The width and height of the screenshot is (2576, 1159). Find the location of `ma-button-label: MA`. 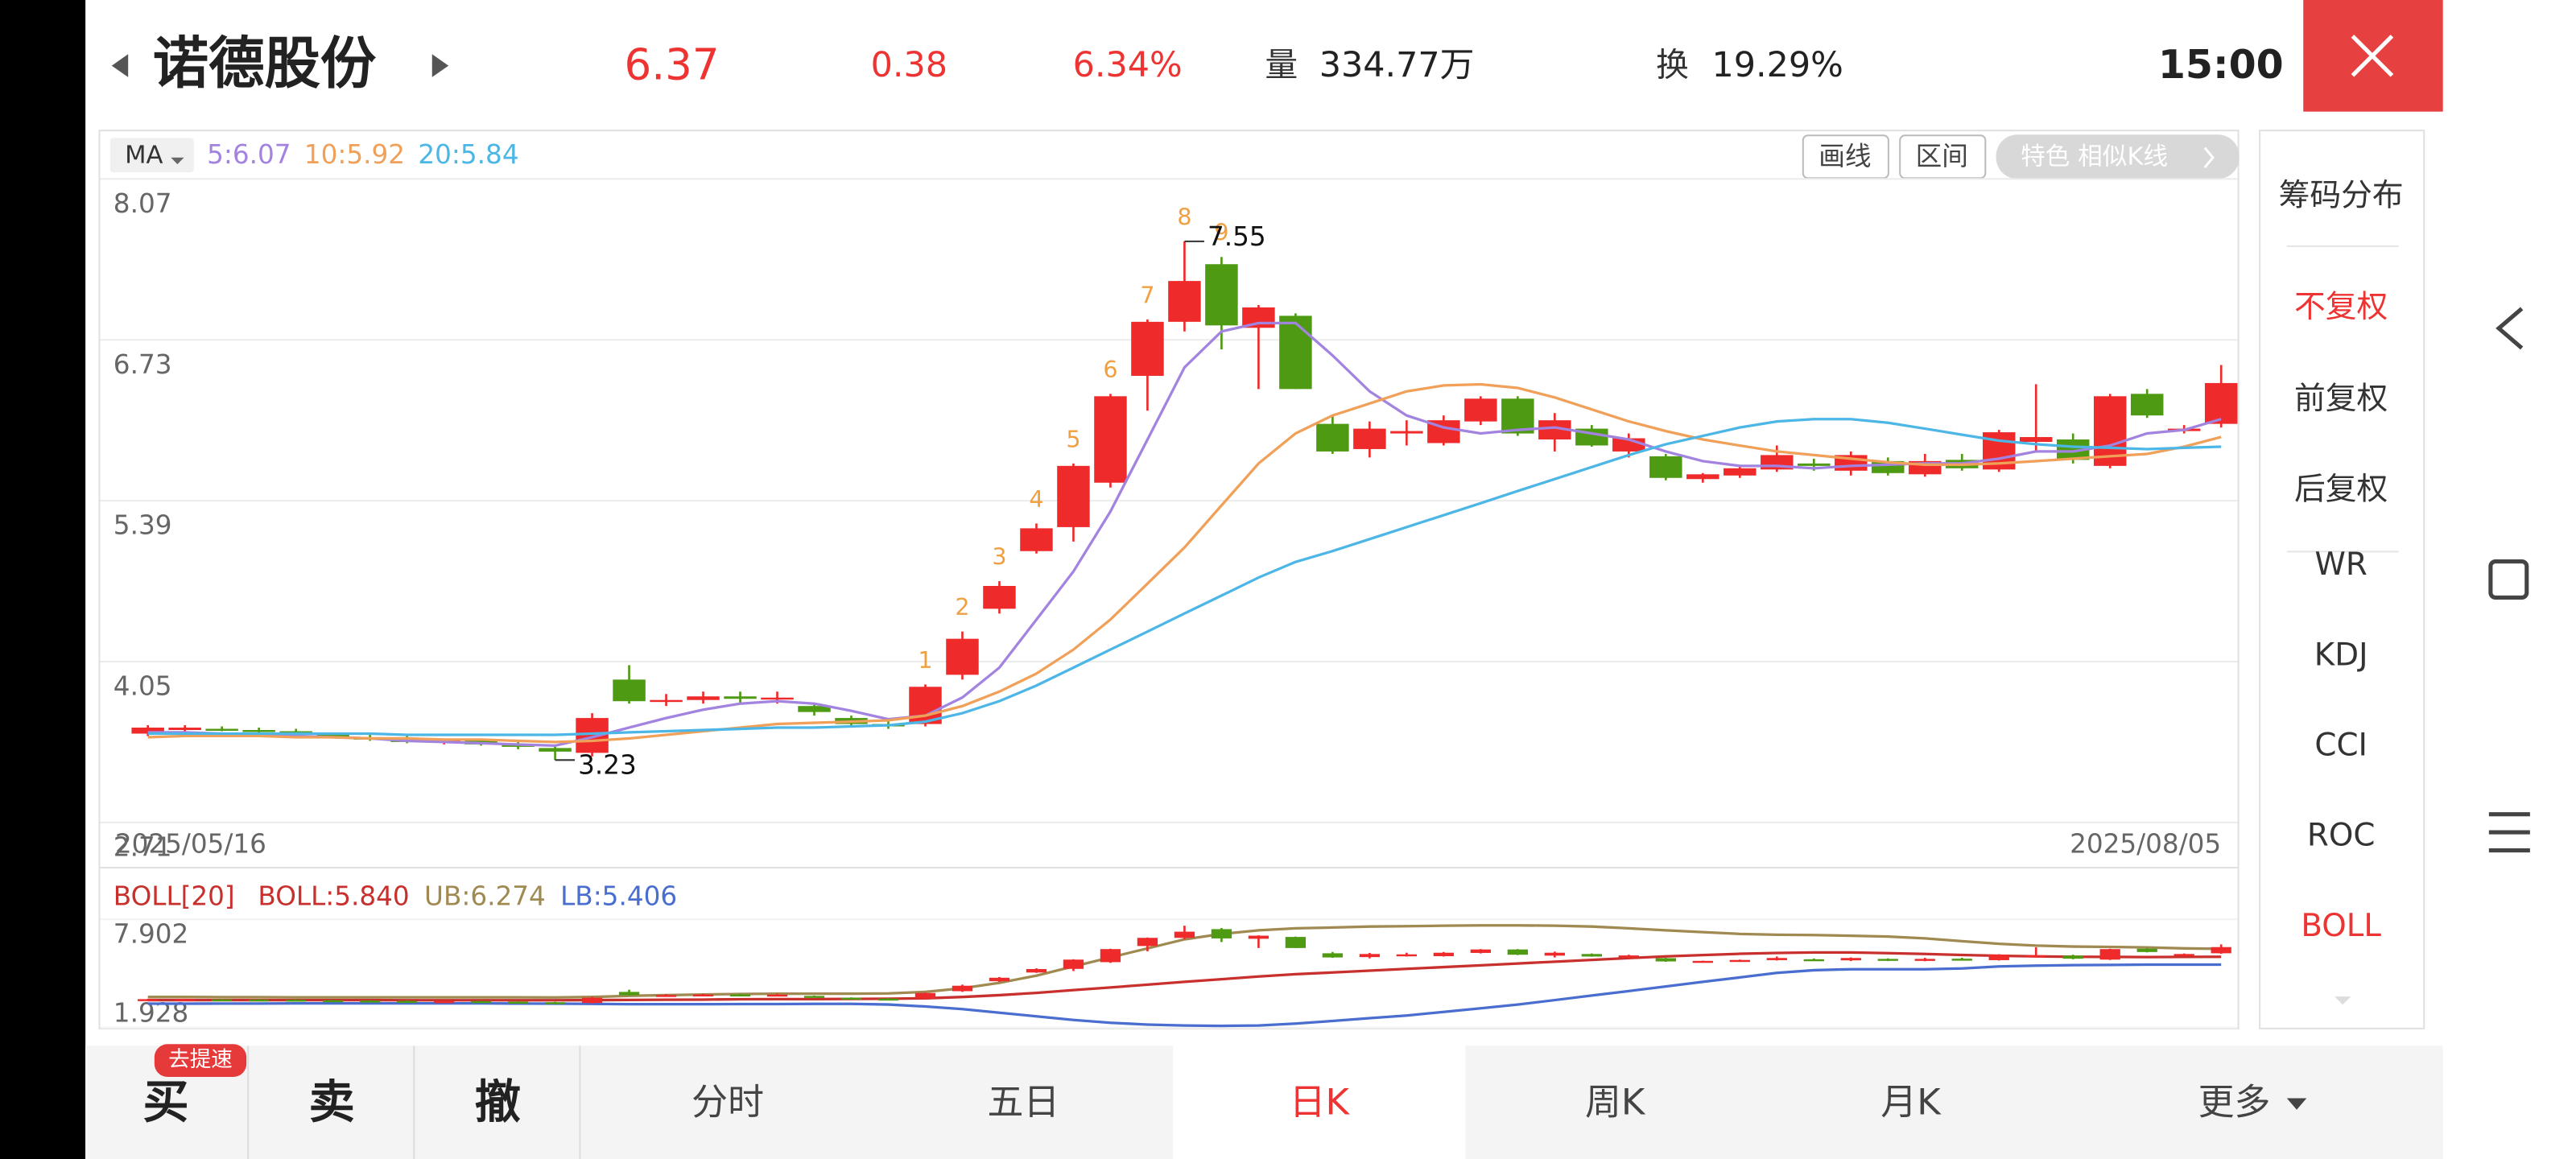

ma-button-label: MA is located at coordinates (144, 155).